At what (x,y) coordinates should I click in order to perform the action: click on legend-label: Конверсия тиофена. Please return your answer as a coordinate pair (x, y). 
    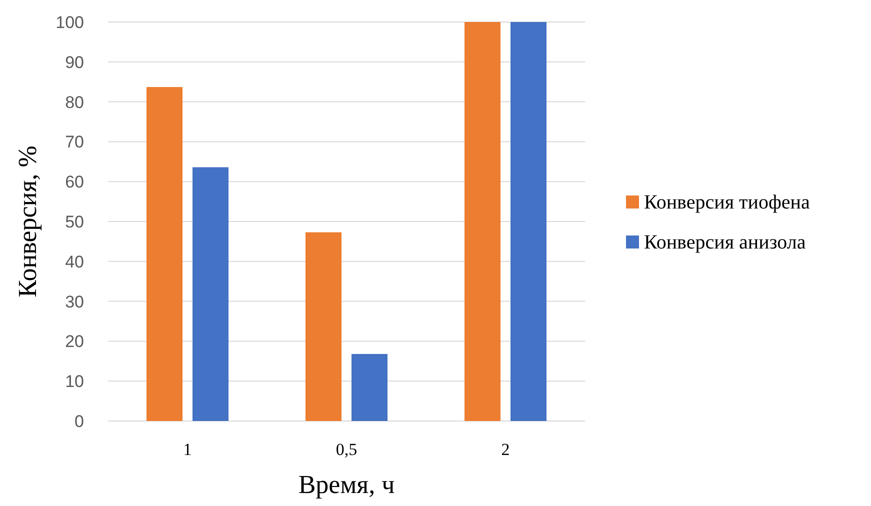
    Looking at the image, I should click on (727, 203).